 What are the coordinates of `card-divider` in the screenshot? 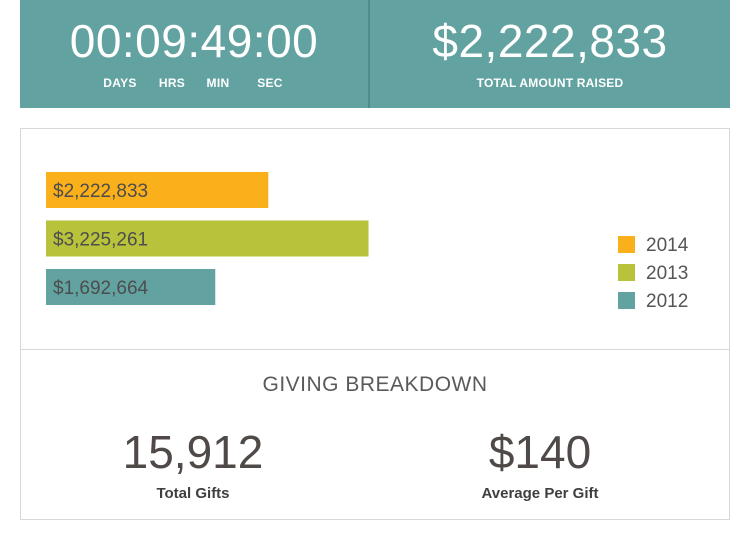 It's located at (375, 349).